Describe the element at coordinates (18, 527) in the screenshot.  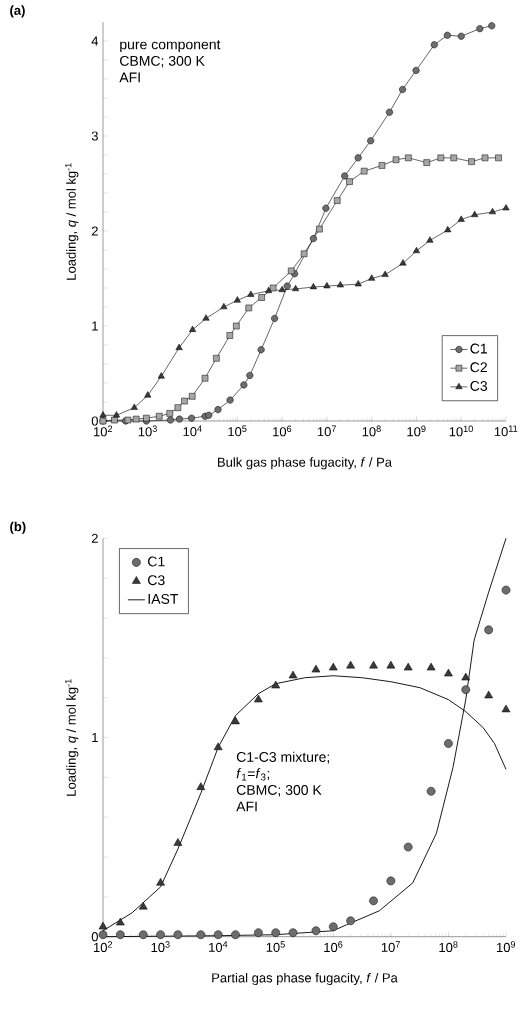
I see `chart-title: (b)` at that location.